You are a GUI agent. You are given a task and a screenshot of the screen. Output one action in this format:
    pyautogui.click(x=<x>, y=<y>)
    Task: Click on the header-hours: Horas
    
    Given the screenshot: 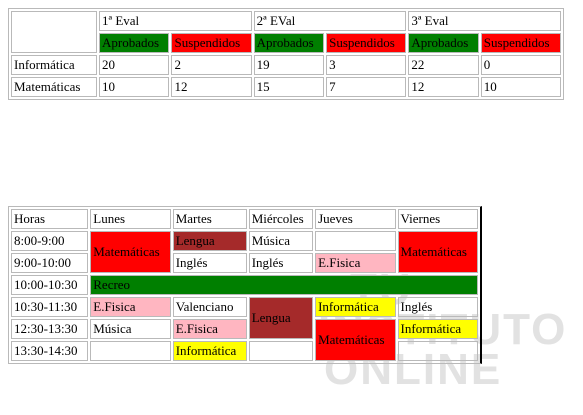 What is the action you would take?
    pyautogui.click(x=50, y=219)
    